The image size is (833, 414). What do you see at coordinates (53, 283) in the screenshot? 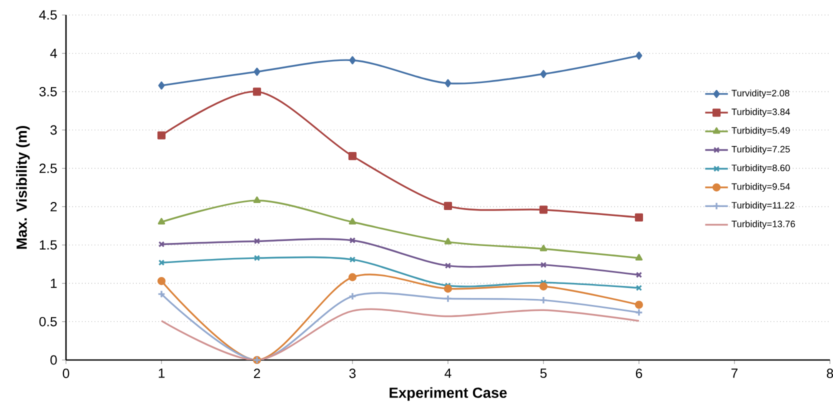
I see `y-tick-label: 1` at bounding box center [53, 283].